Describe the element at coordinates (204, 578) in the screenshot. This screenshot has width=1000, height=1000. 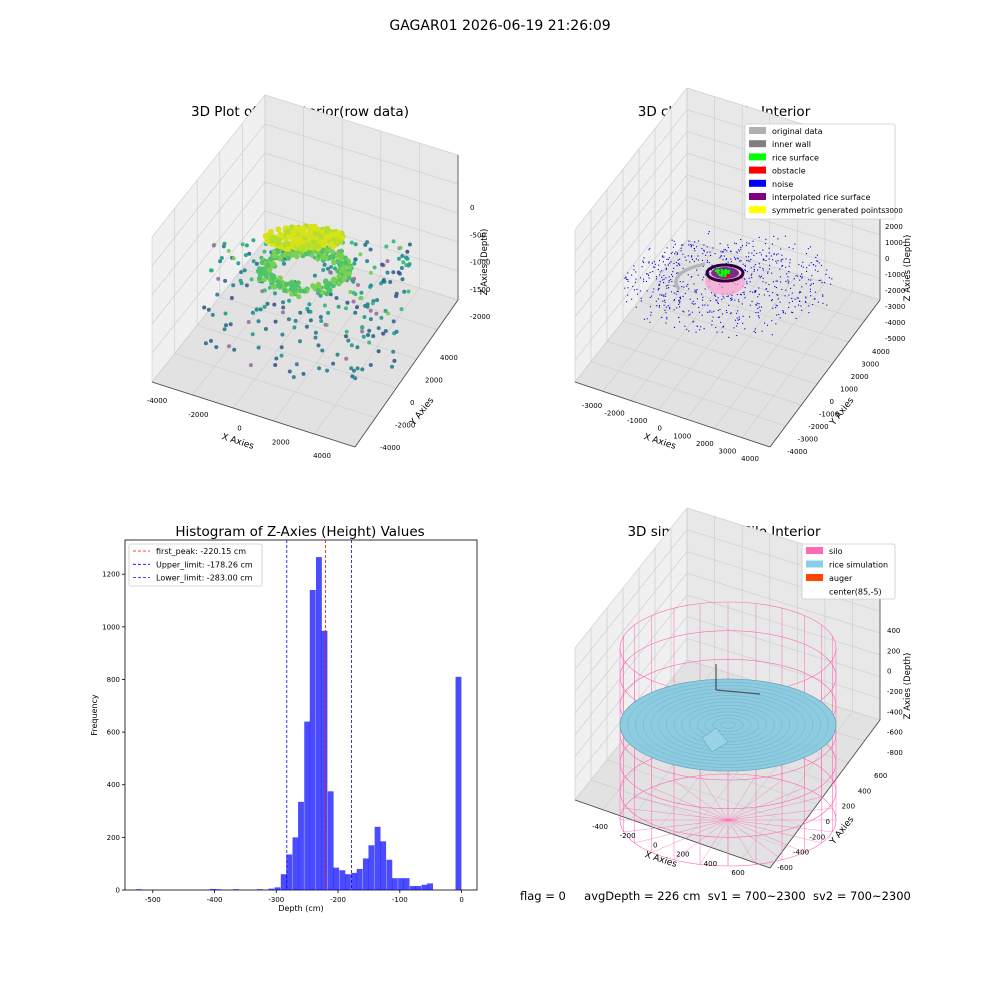
I see `legend-label: Lower_limit: -283.00 cm` at that location.